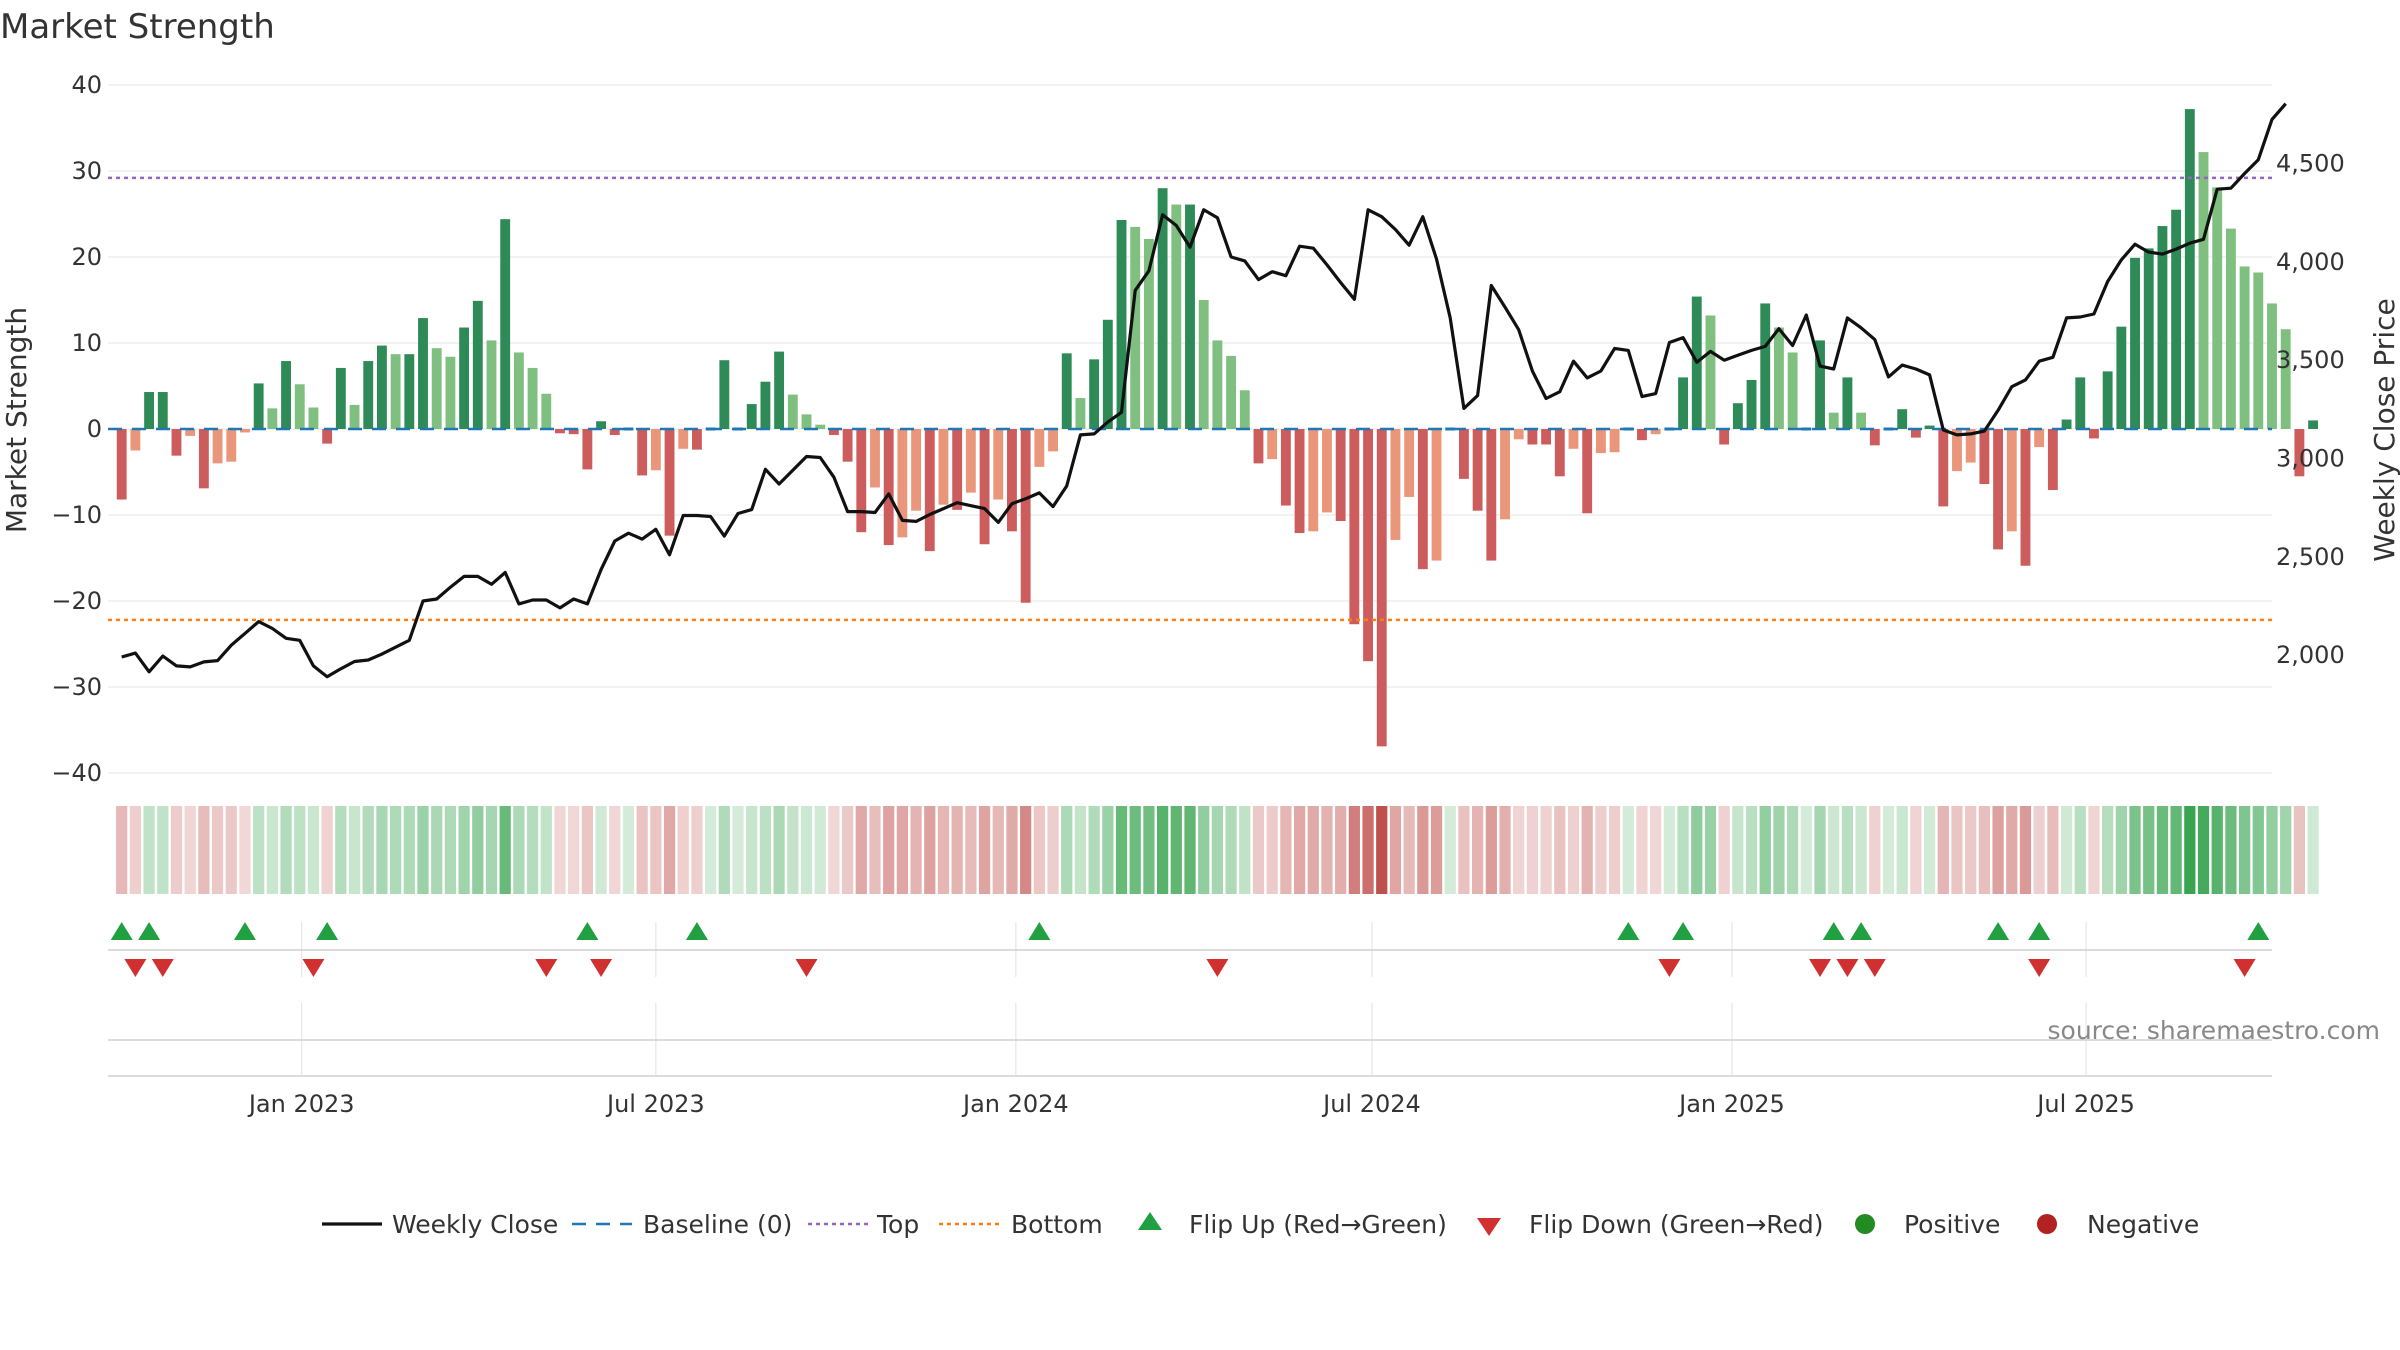  I want to click on left-axis-ticks: 40 30 20 10 0 −10 −20 −30 −40, so click(76, 429).